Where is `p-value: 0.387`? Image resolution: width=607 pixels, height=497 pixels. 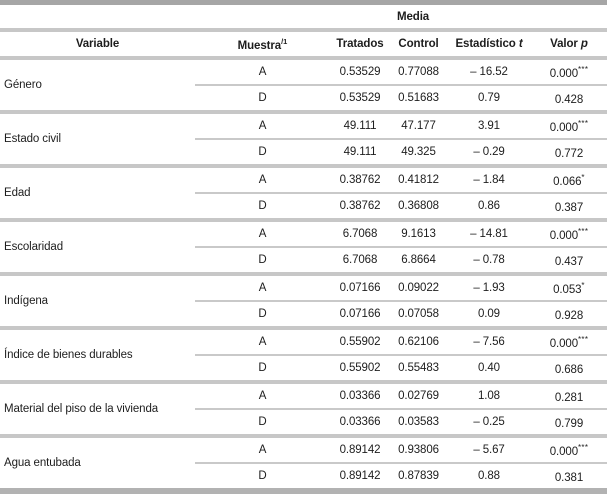
p-value: 0.387 is located at coordinates (569, 207).